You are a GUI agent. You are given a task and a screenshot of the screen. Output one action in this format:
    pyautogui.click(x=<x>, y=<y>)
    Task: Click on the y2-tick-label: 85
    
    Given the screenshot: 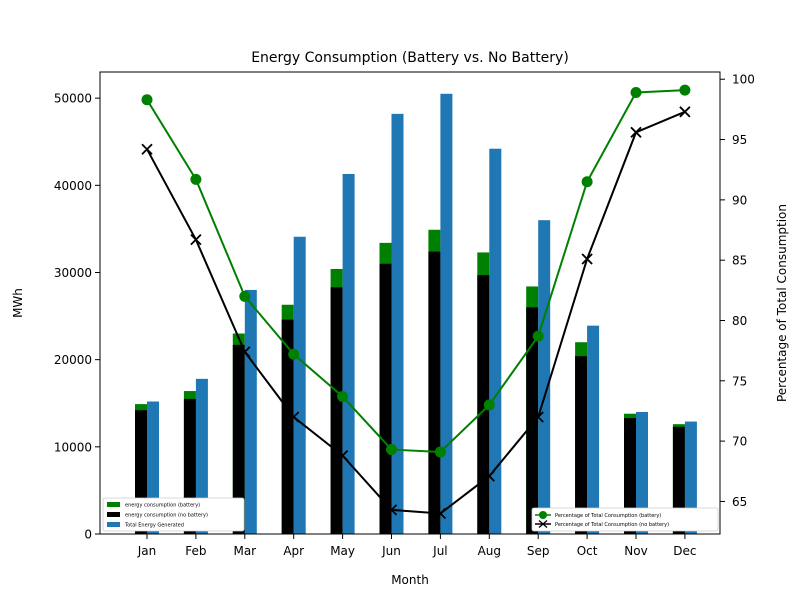 What is the action you would take?
    pyautogui.click(x=739, y=261)
    